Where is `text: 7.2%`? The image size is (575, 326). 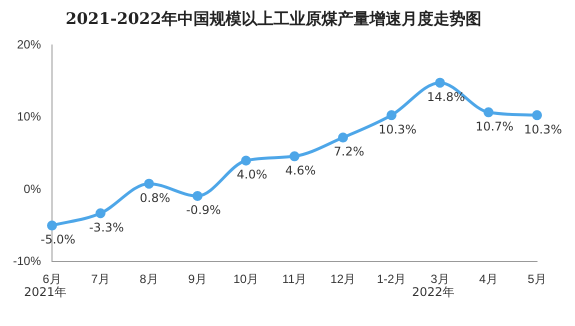 text: 7.2% is located at coordinates (349, 151).